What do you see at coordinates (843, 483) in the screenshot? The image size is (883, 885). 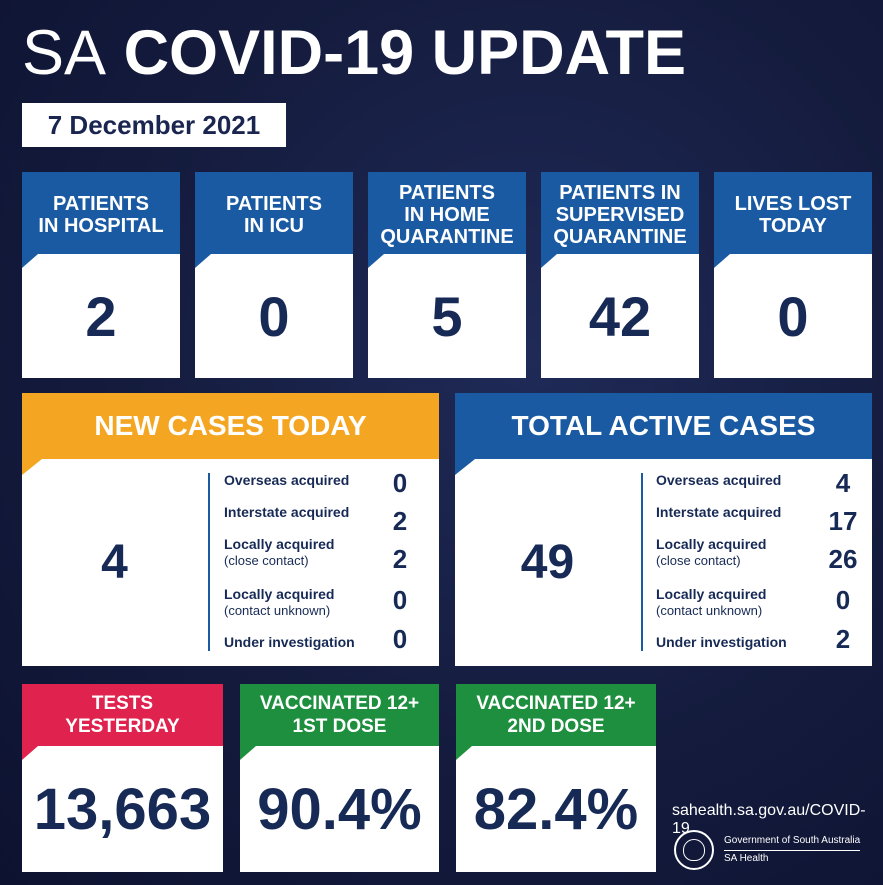 I see `row-value: 4` at bounding box center [843, 483].